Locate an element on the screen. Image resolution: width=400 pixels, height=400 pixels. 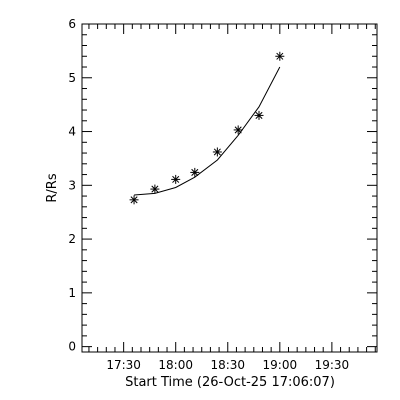
y-axis-tick-labels: 0 1 2 3 4 5 6 is located at coordinates (72, 185).